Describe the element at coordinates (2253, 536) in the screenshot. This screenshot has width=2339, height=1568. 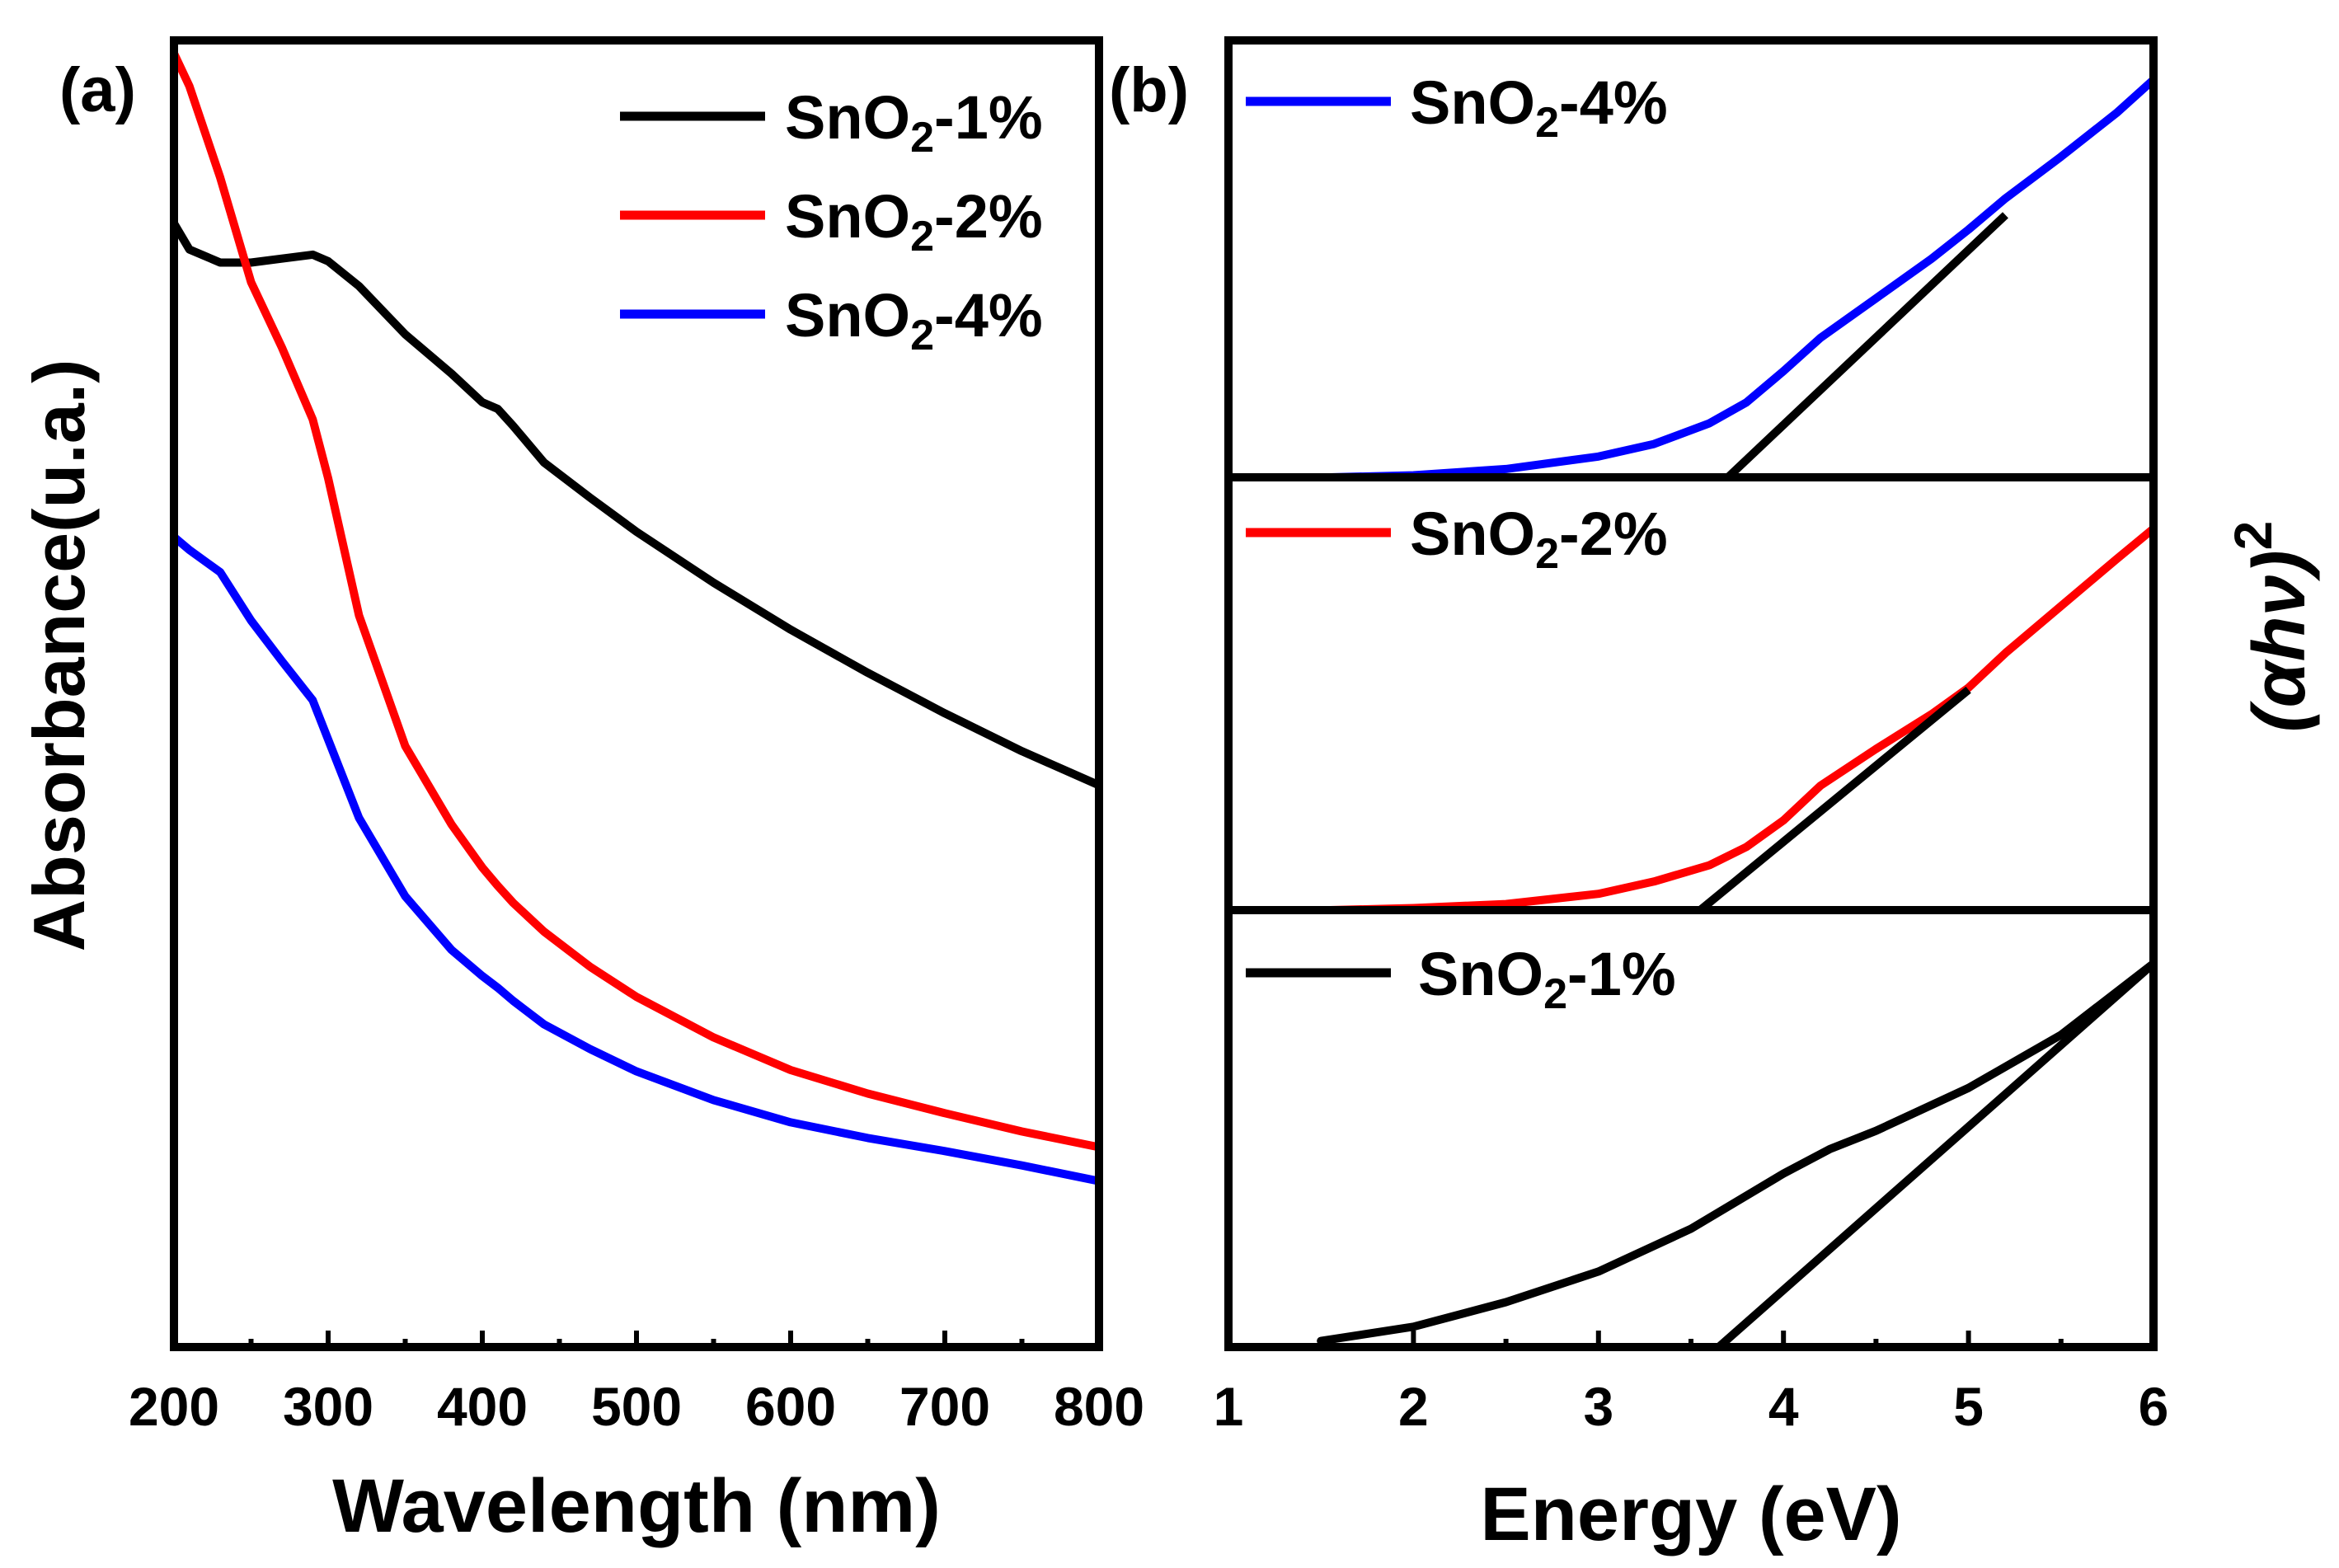
I see `panel-b-ylabel-sup: 2` at that location.